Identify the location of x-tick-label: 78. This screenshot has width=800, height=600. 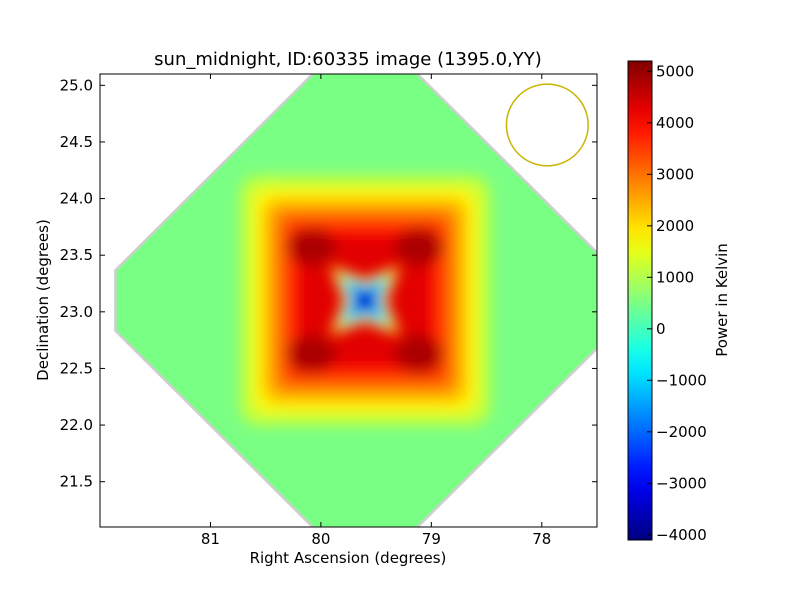
(541, 539).